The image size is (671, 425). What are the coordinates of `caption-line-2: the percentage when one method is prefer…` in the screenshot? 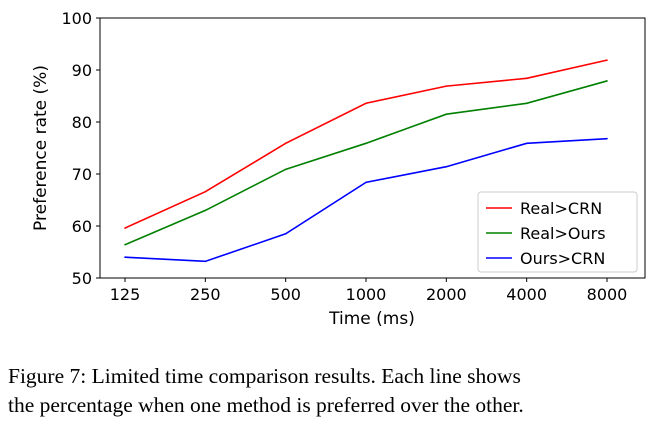 It's located at (266, 405).